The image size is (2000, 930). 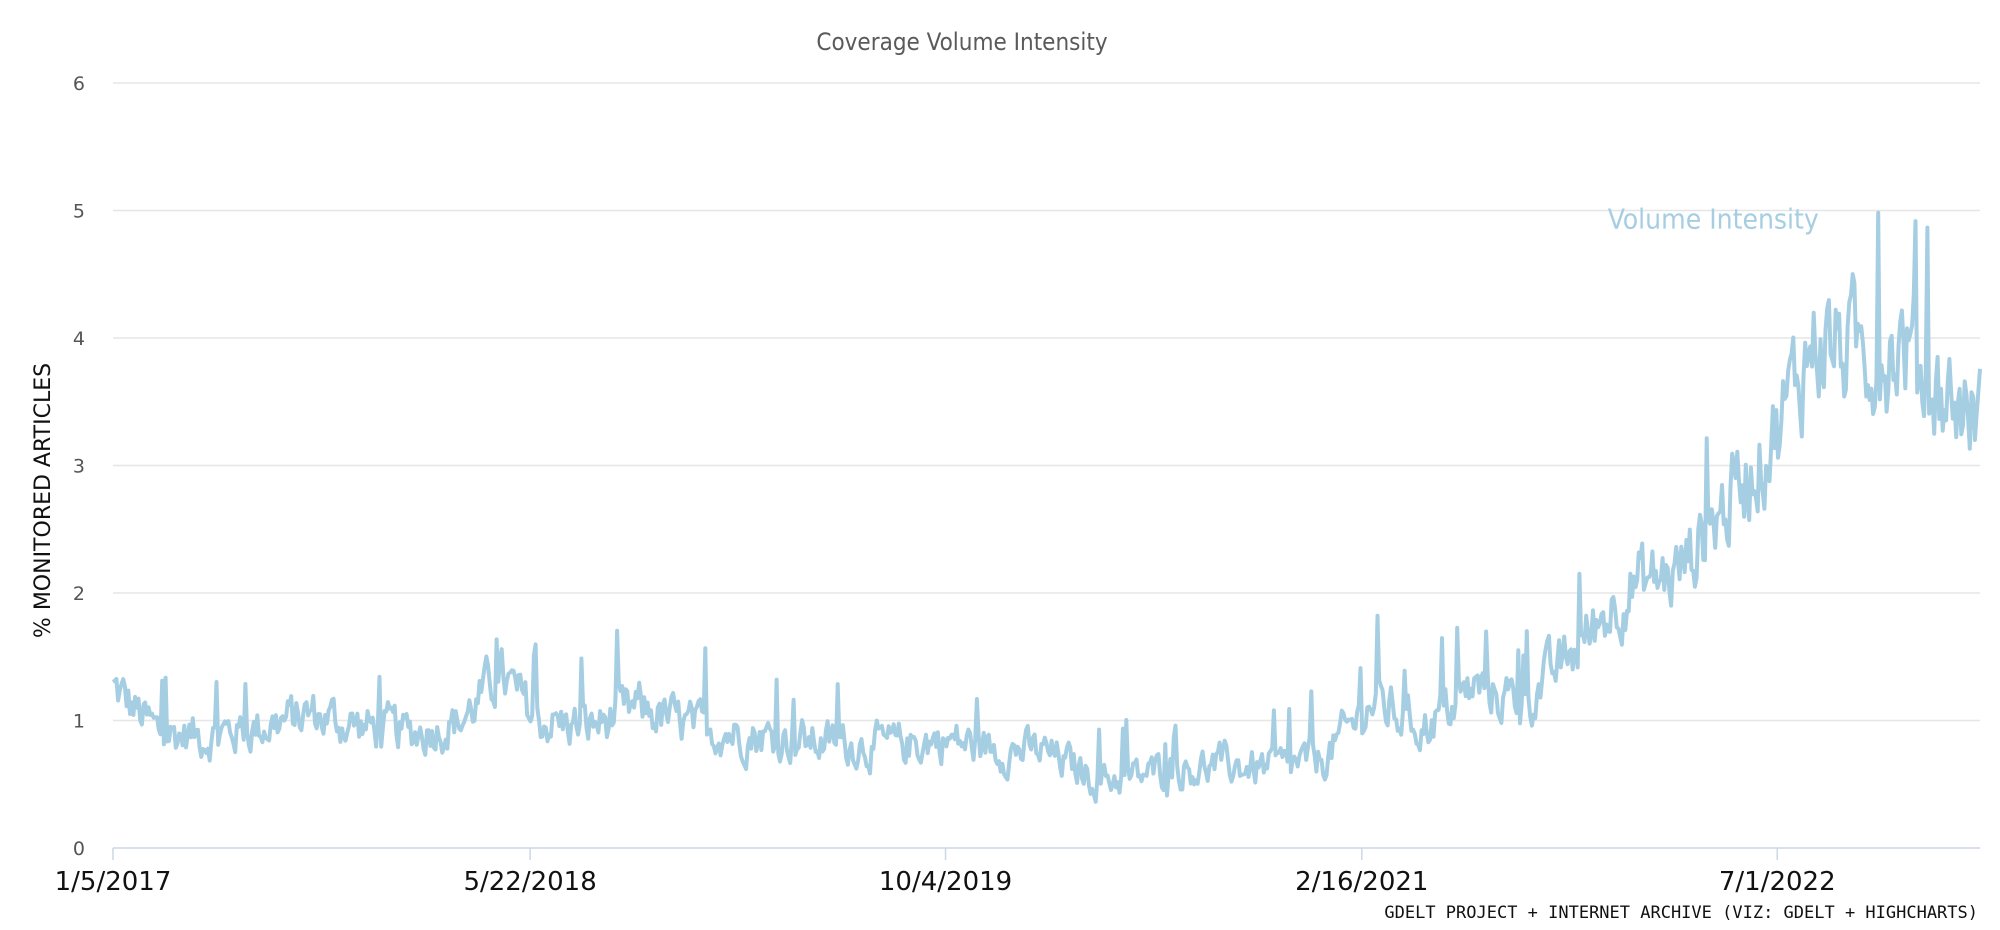 What do you see at coordinates (79, 212) in the screenshot?
I see `y-tick-label: 5` at bounding box center [79, 212].